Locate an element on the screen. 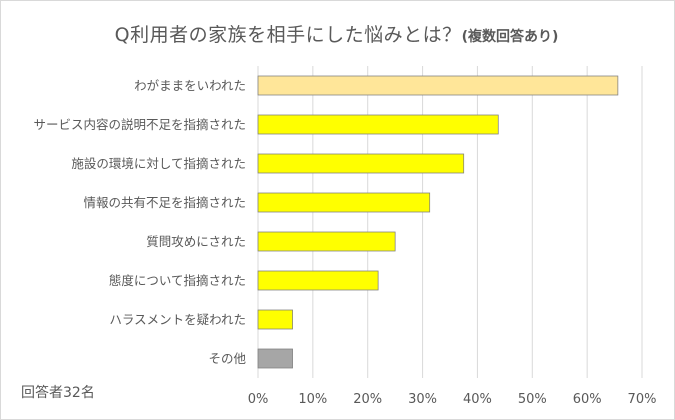  category-label: 情報の共有不足を指摘された is located at coordinates (164, 202).